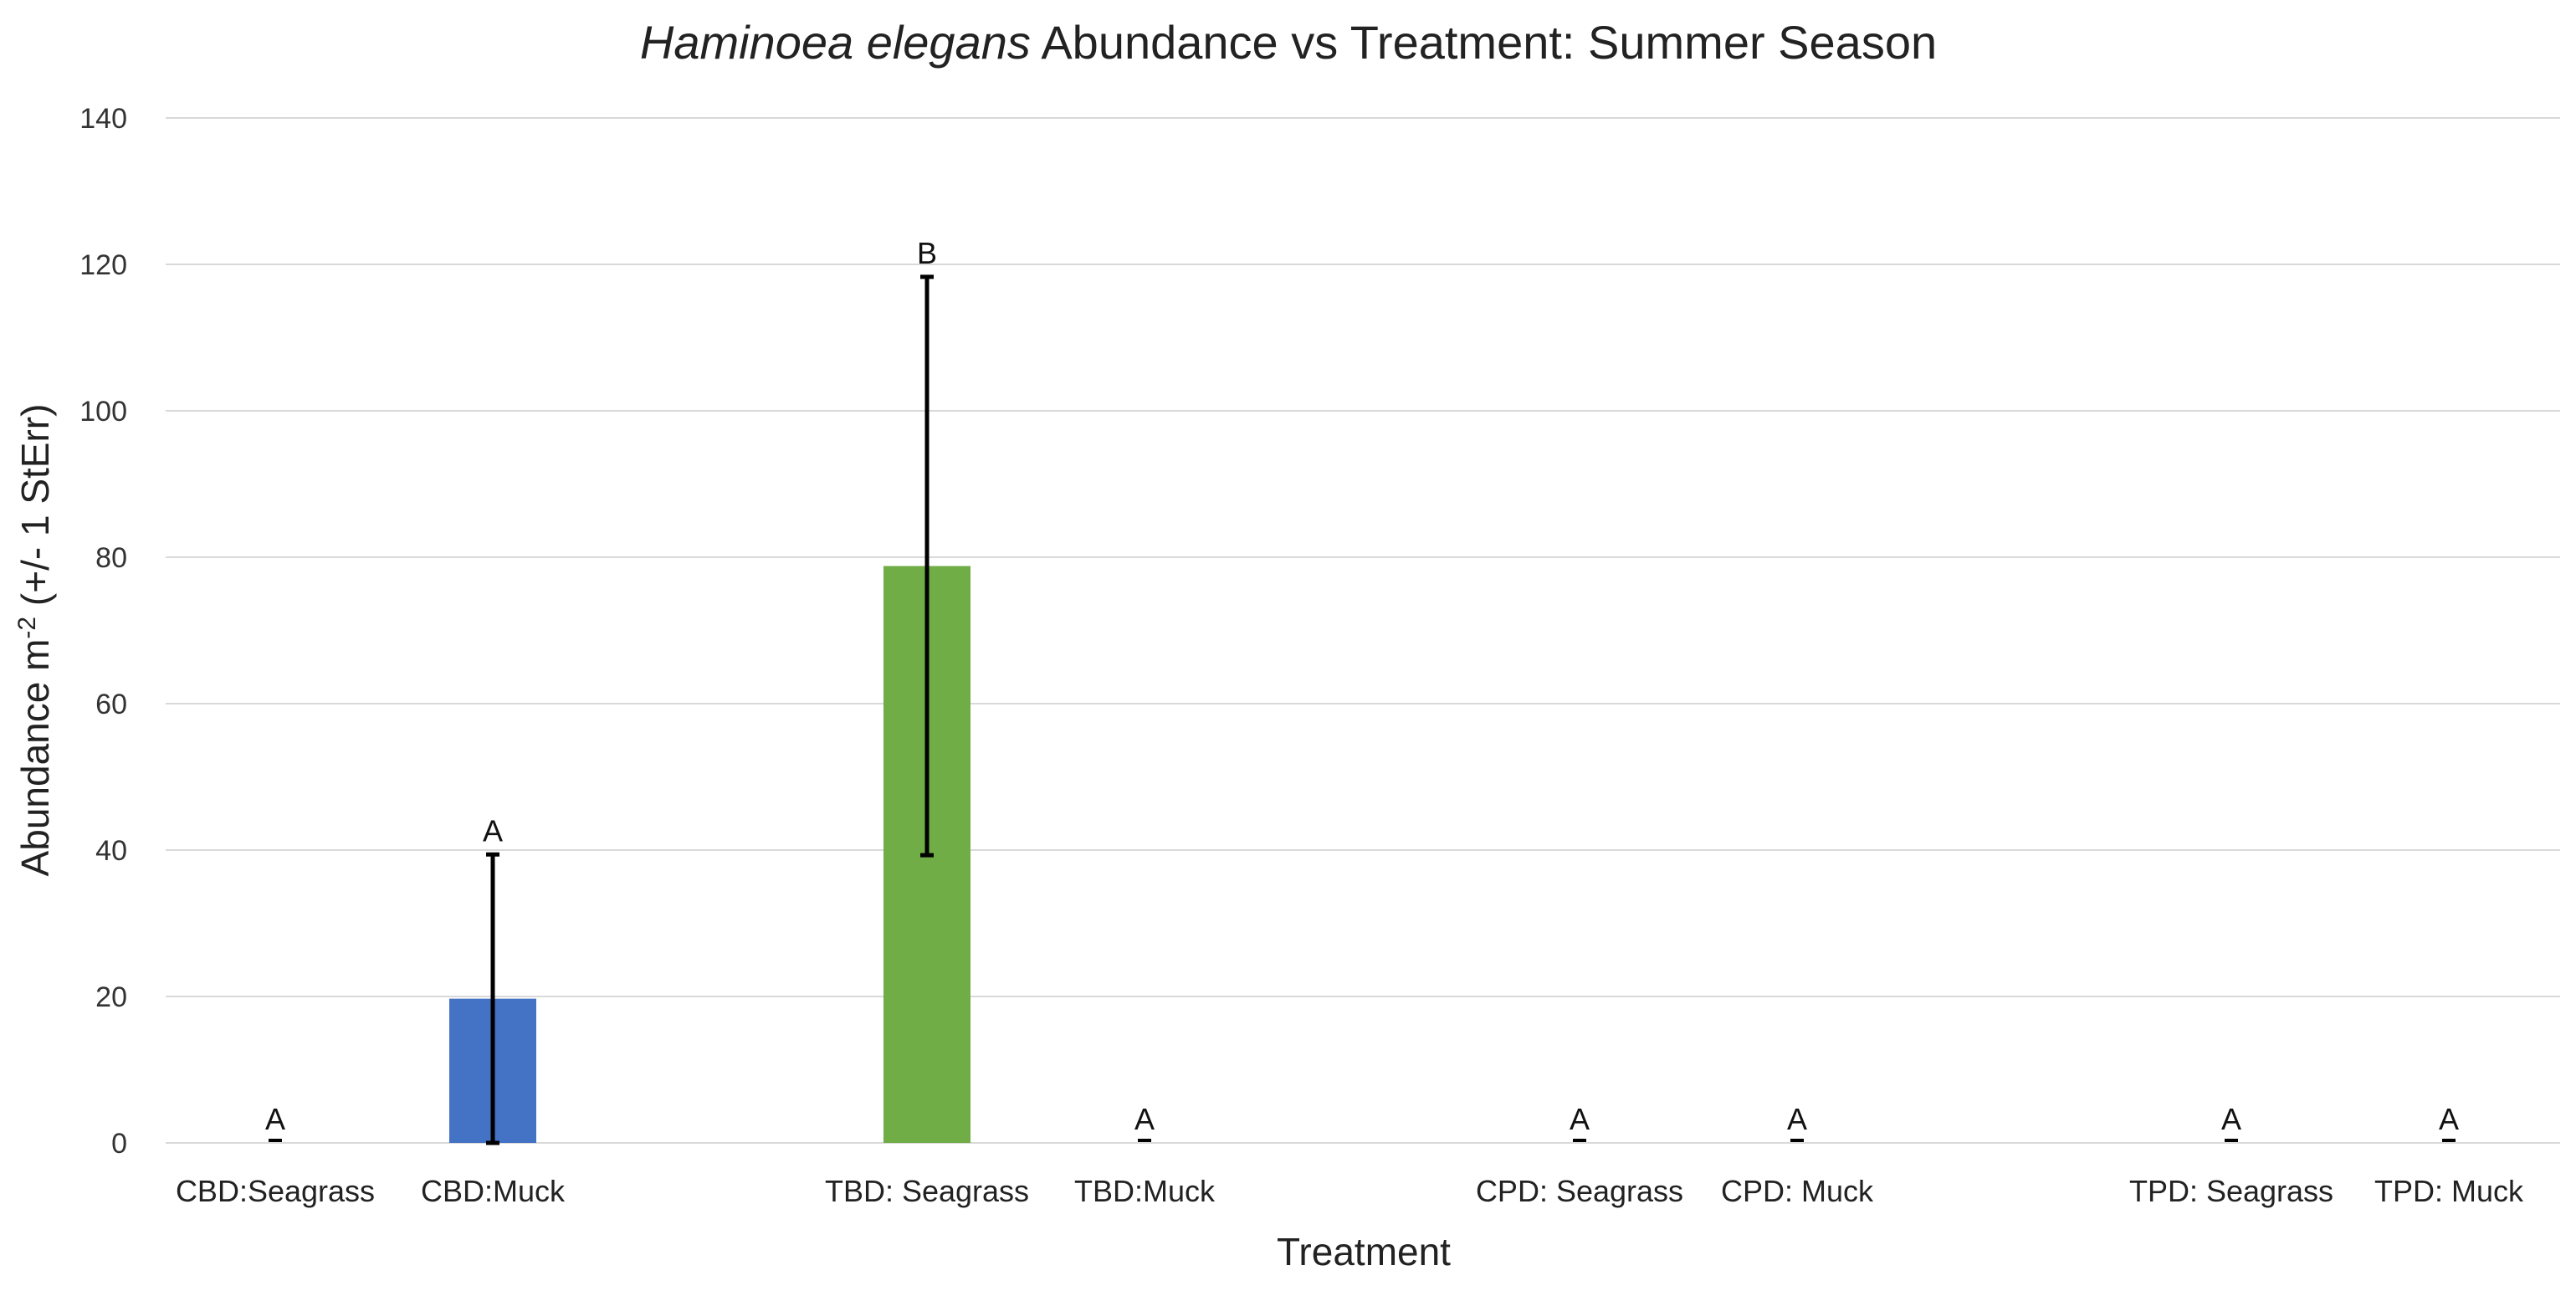  Describe the element at coordinates (103, 119) in the screenshot. I see `y-tick-label: 140` at that location.